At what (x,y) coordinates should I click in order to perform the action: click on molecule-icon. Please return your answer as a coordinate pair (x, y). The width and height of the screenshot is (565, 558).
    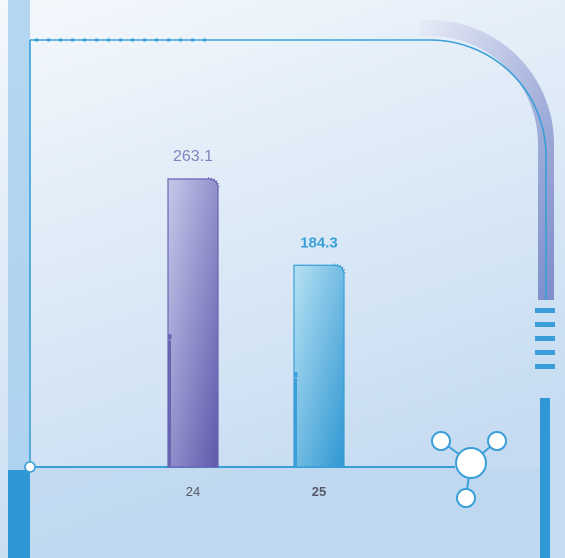
    Looking at the image, I should click on (469, 469).